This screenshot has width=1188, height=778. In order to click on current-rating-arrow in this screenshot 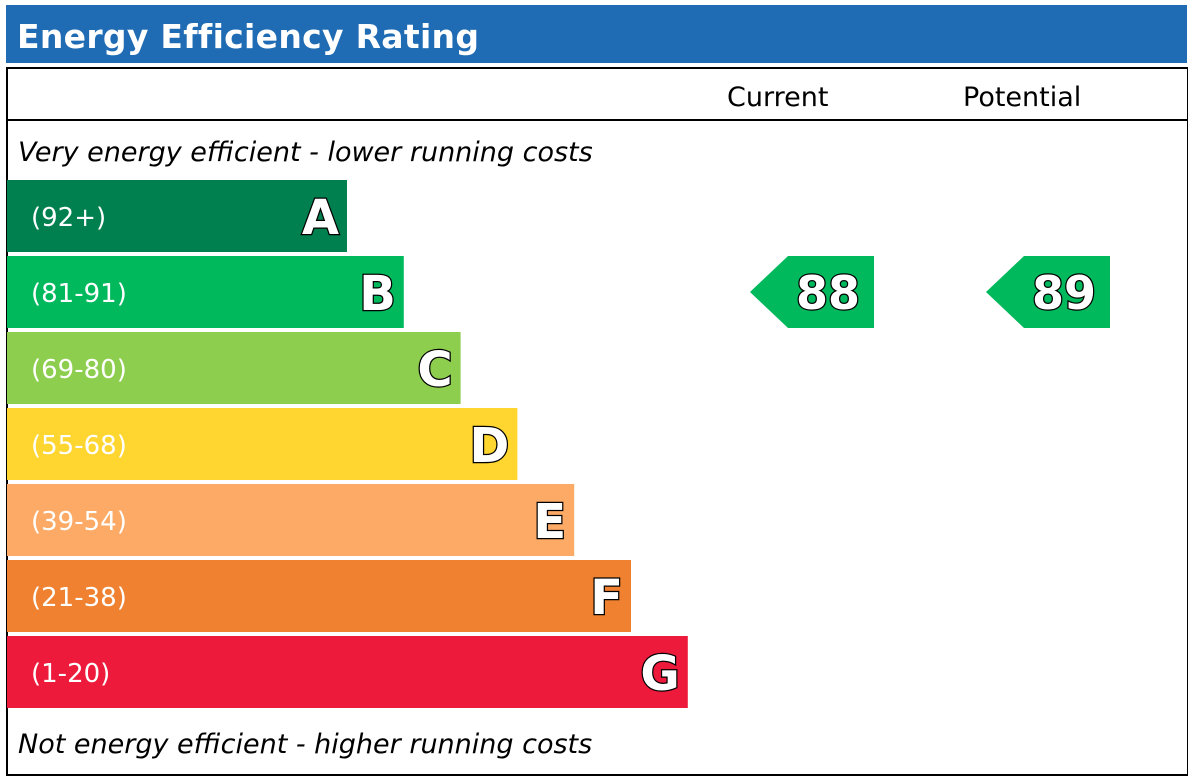, I will do `click(812, 292)`.